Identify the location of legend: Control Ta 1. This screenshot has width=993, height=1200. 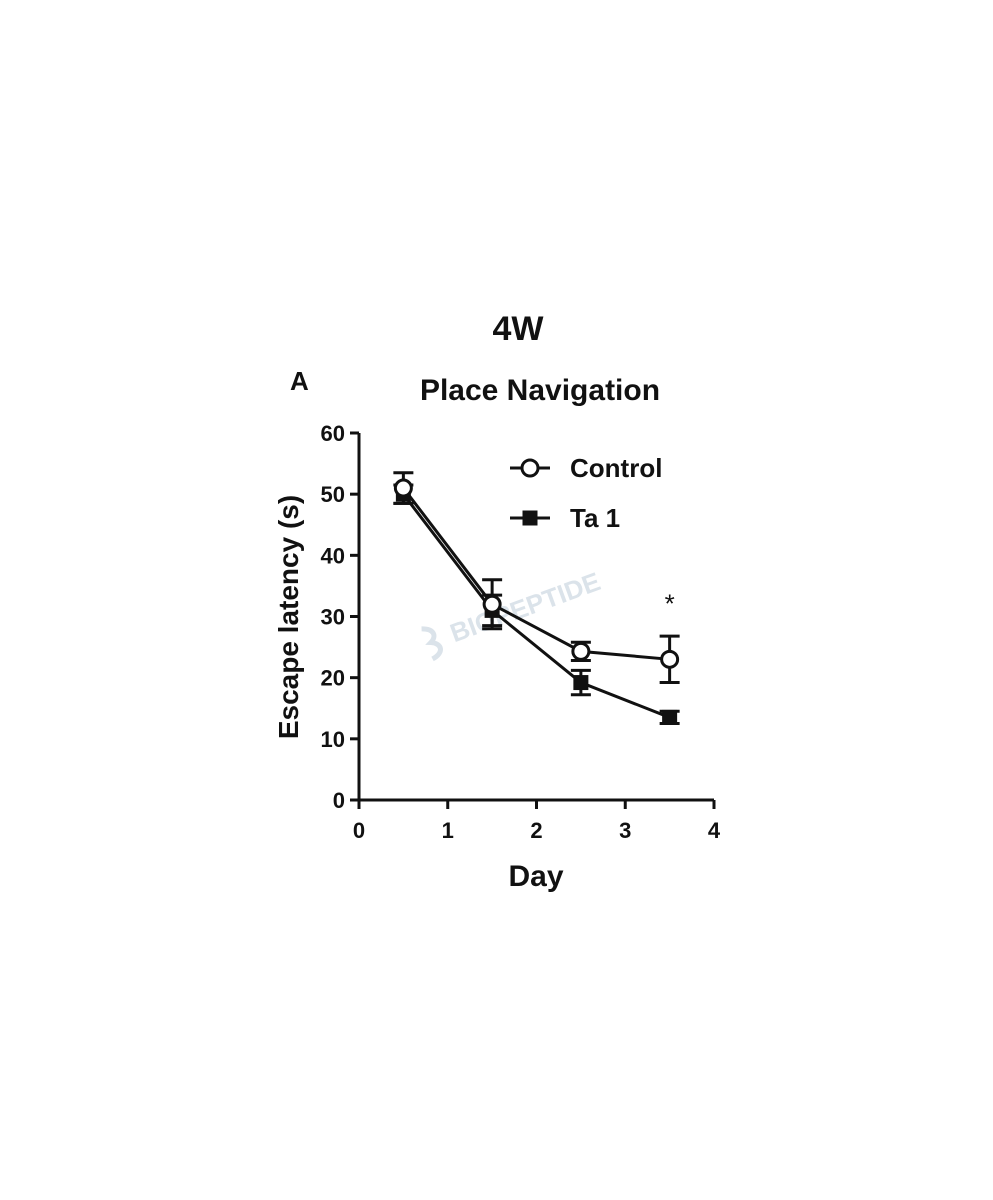
(586, 493).